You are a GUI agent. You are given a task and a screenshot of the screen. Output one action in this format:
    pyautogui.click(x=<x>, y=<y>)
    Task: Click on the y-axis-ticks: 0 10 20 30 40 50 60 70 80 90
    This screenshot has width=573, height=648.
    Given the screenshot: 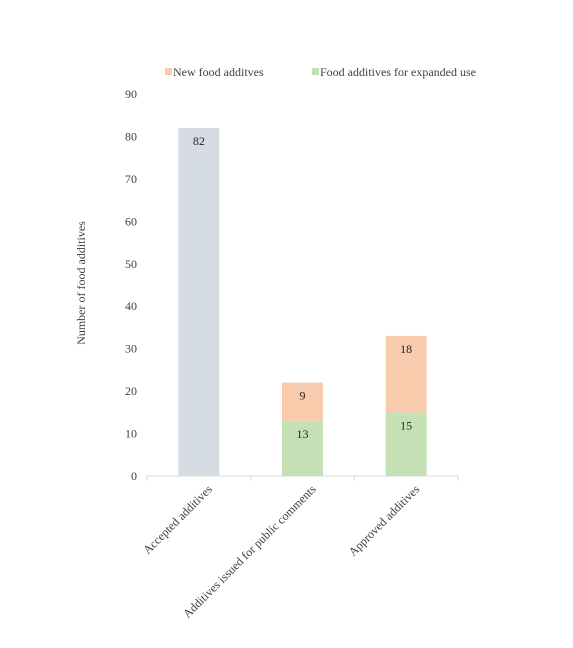 What is the action you would take?
    pyautogui.click(x=131, y=285)
    